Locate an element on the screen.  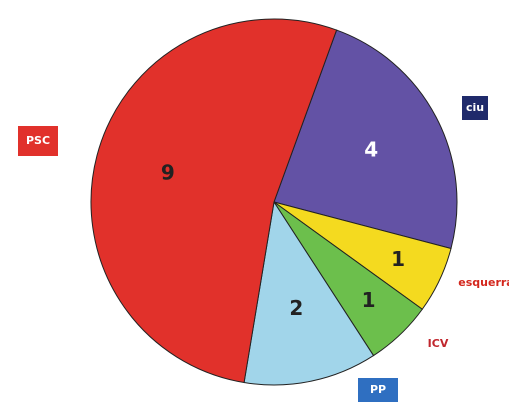
party-name: PSC is located at coordinates (38, 140).